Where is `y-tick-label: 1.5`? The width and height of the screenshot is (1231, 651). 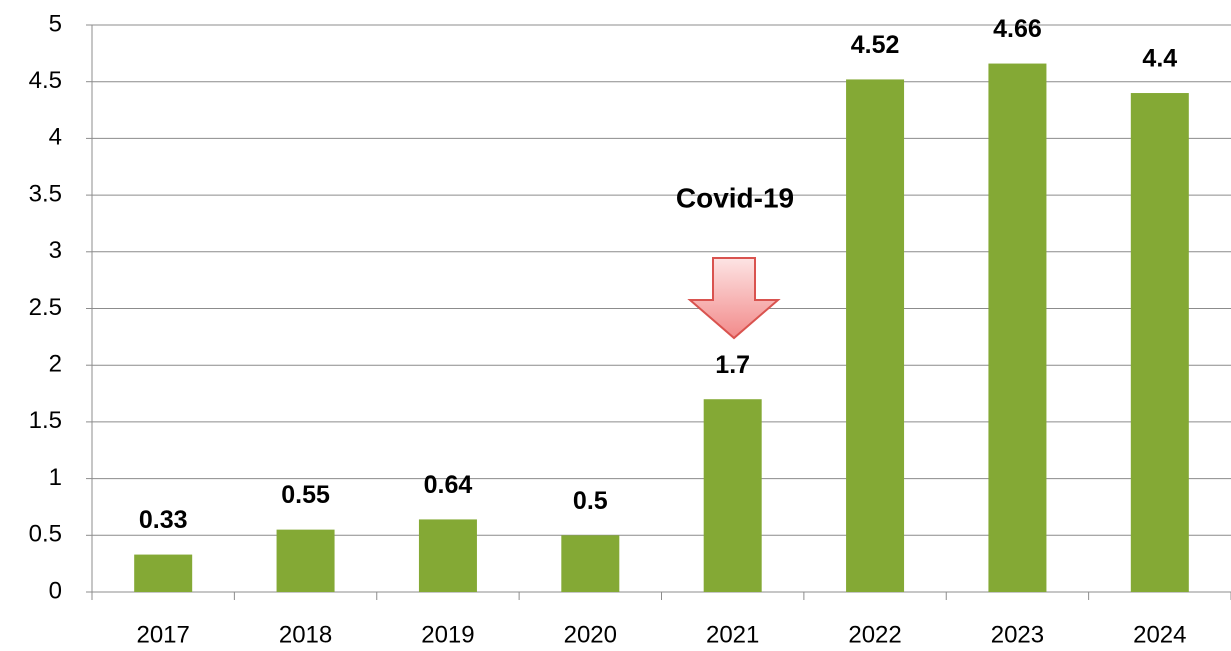 y-tick-label: 1.5 is located at coordinates (45, 420).